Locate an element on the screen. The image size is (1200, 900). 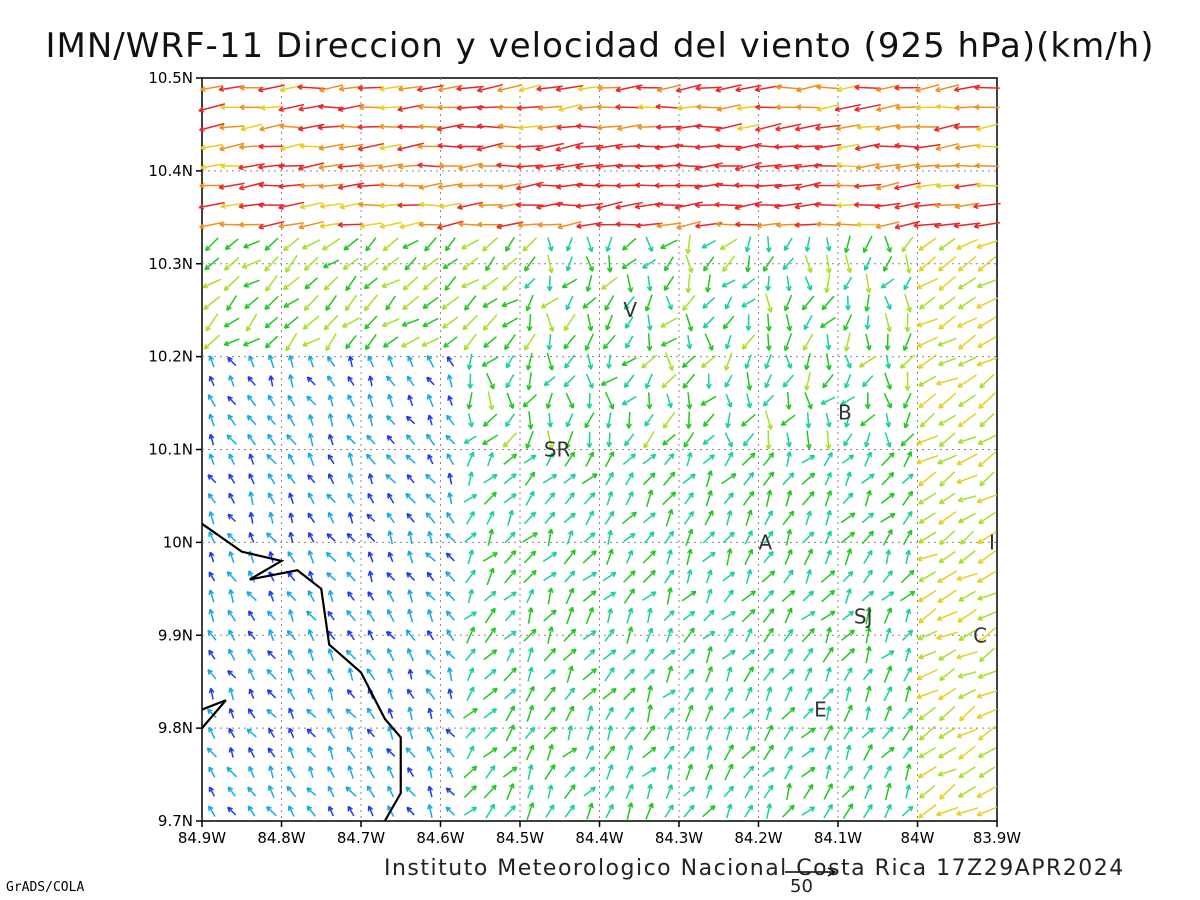
lon-tick-label: 84.4W is located at coordinates (599, 838).